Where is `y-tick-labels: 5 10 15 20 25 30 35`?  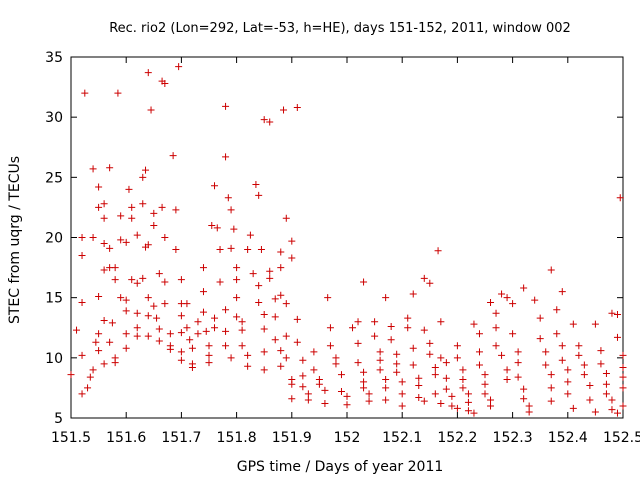
y-tick-labels: 5 10 15 20 25 30 35 is located at coordinates (54, 238).